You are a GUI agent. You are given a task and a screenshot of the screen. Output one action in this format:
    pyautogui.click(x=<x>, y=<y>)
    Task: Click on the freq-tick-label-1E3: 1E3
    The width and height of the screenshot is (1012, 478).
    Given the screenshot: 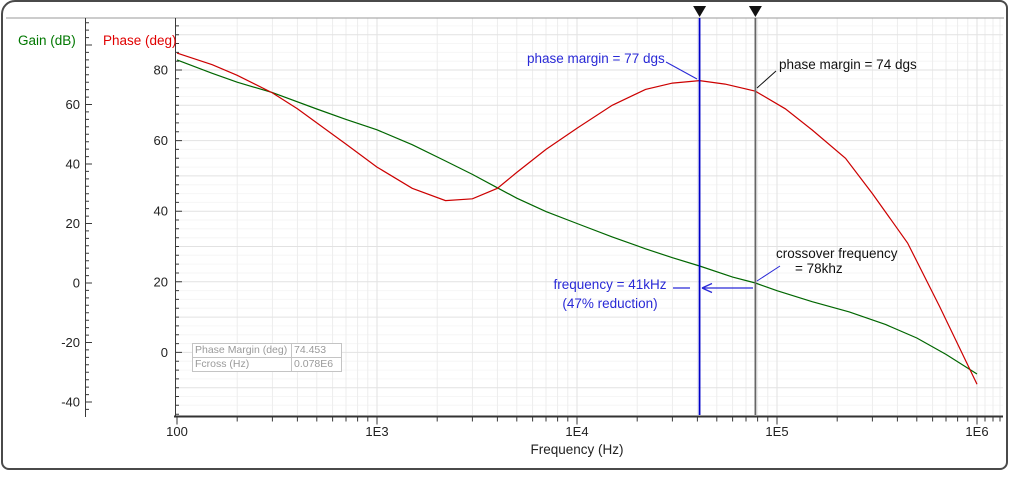 What is the action you would take?
    pyautogui.click(x=376, y=431)
    